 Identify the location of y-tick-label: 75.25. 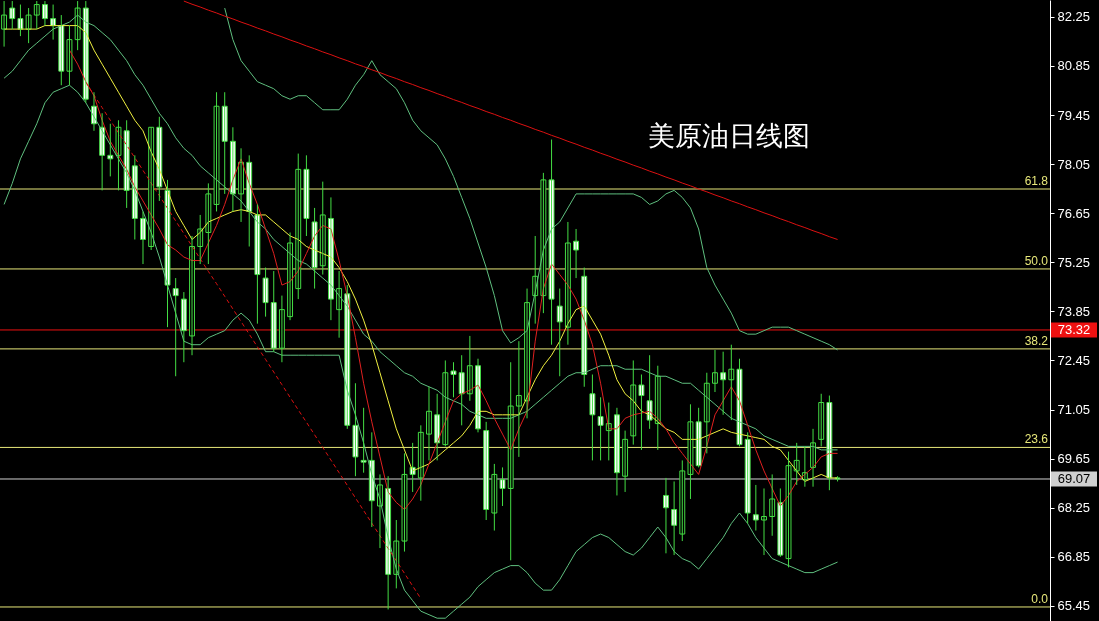
(1074, 262).